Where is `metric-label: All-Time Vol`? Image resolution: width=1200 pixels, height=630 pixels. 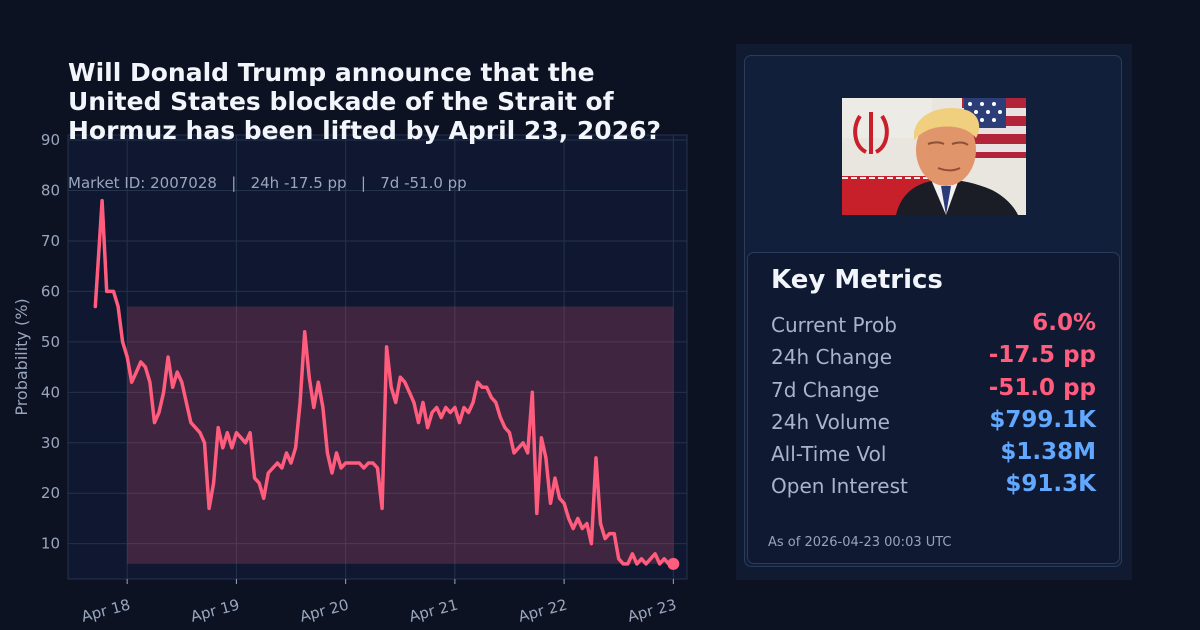
metric-label: All-Time Vol is located at coordinates (829, 454).